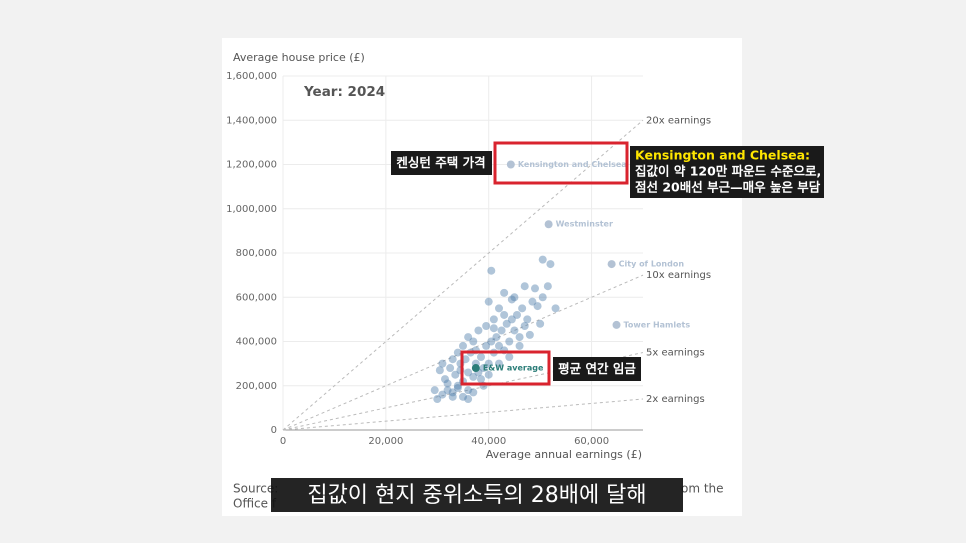 This screenshot has width=966, height=543. I want to click on reference-label: 5x earnings, so click(675, 353).